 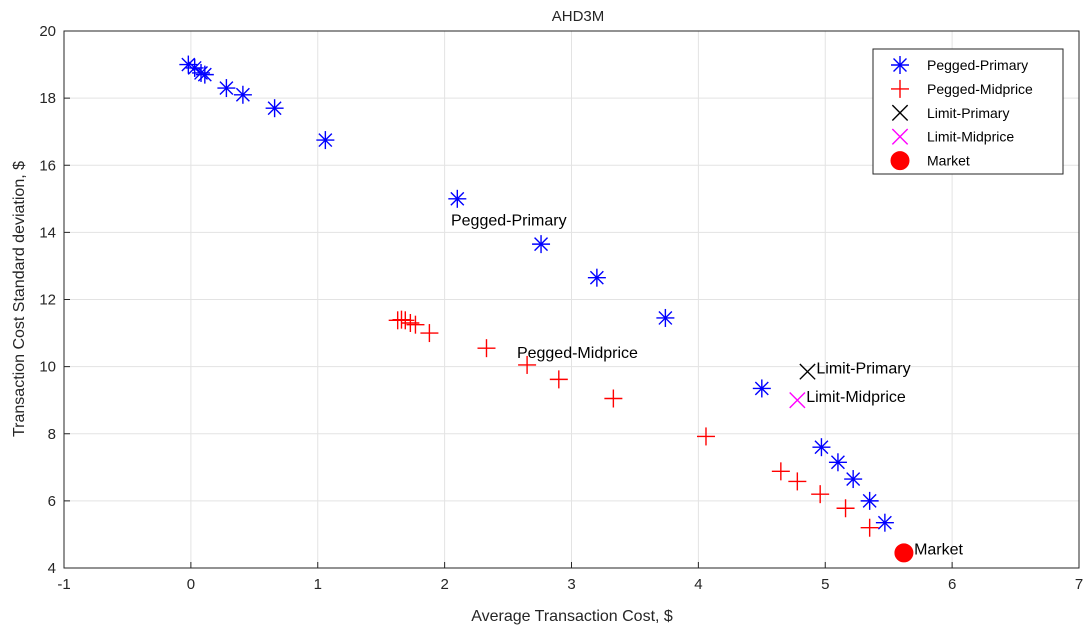 I want to click on legend-label: Pegged-Primary, so click(x=977, y=65).